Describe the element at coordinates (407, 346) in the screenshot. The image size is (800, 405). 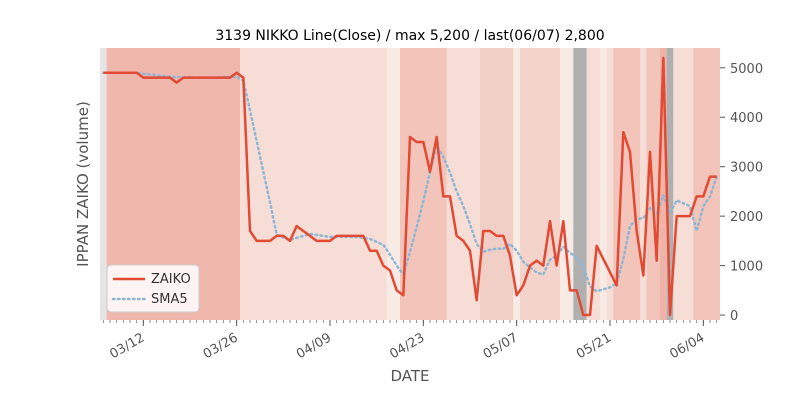
I see `x-tick-label: 04/23` at that location.